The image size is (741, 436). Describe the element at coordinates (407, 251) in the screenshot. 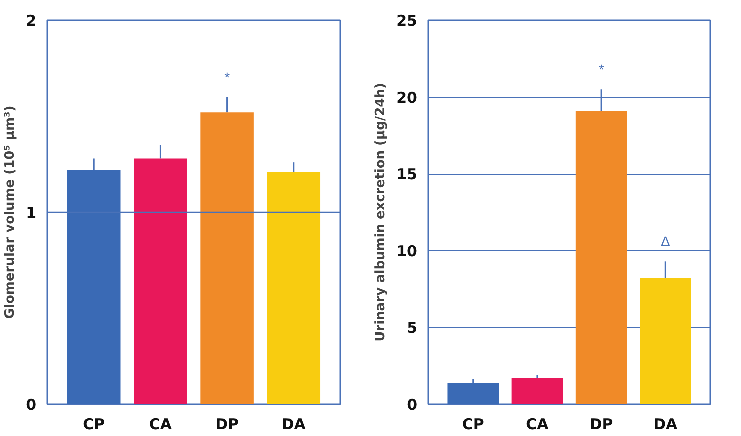

I see `y-tick-label: 10` at that location.